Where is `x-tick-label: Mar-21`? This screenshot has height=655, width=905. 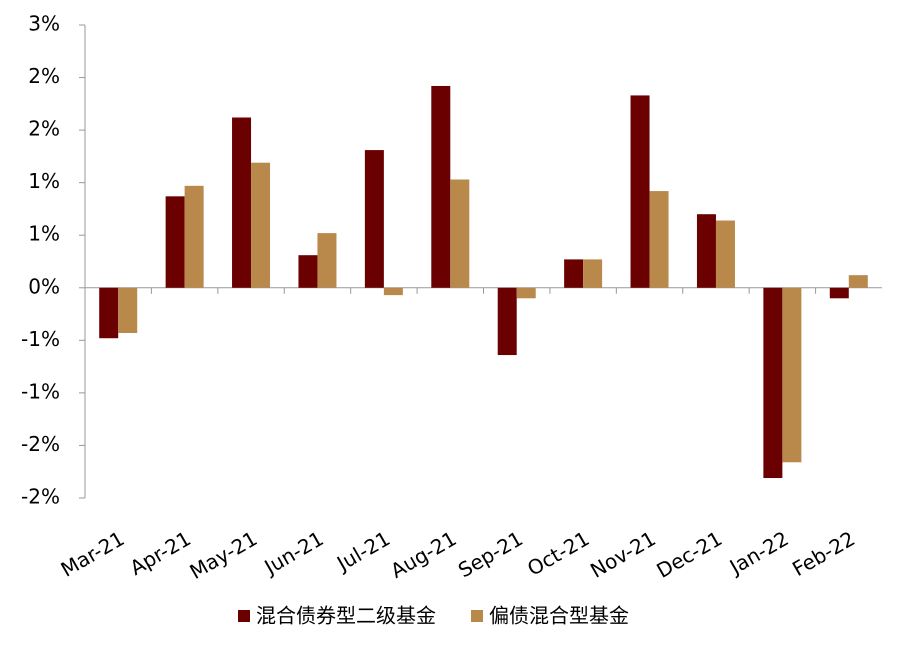 x-tick-label: Mar-21 is located at coordinates (93, 553).